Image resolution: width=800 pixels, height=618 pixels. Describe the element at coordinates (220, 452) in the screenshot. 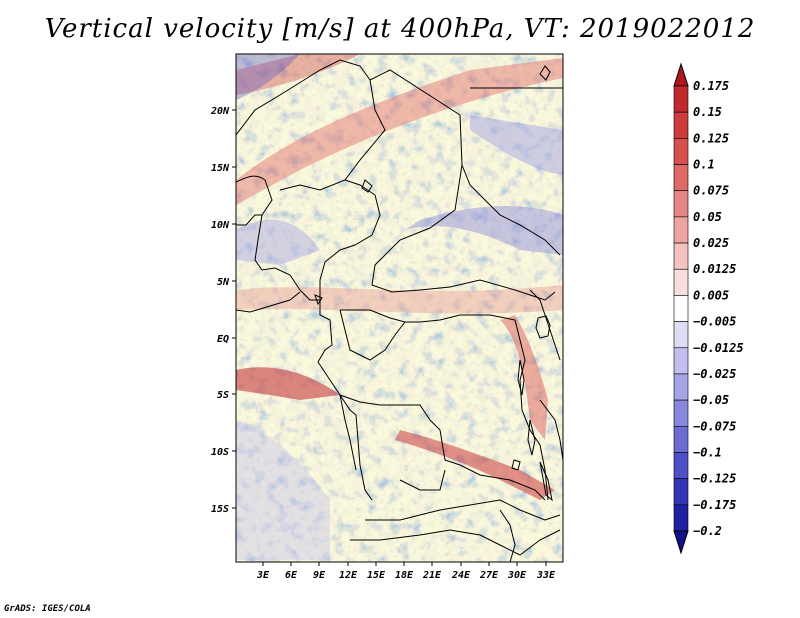

I see `lat-label: 10S` at that location.